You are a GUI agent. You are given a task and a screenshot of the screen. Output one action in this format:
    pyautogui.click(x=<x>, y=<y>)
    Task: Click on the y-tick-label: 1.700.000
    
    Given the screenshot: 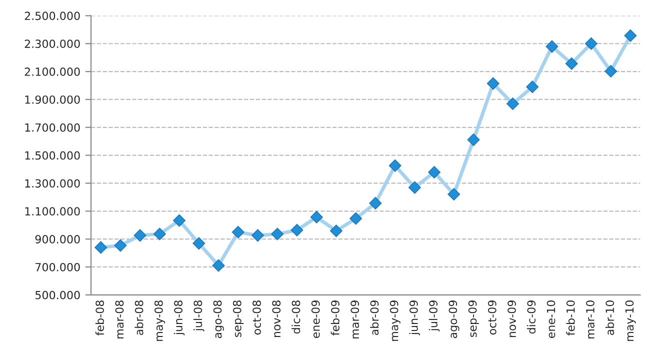 What is the action you would take?
    pyautogui.click(x=52, y=127)
    